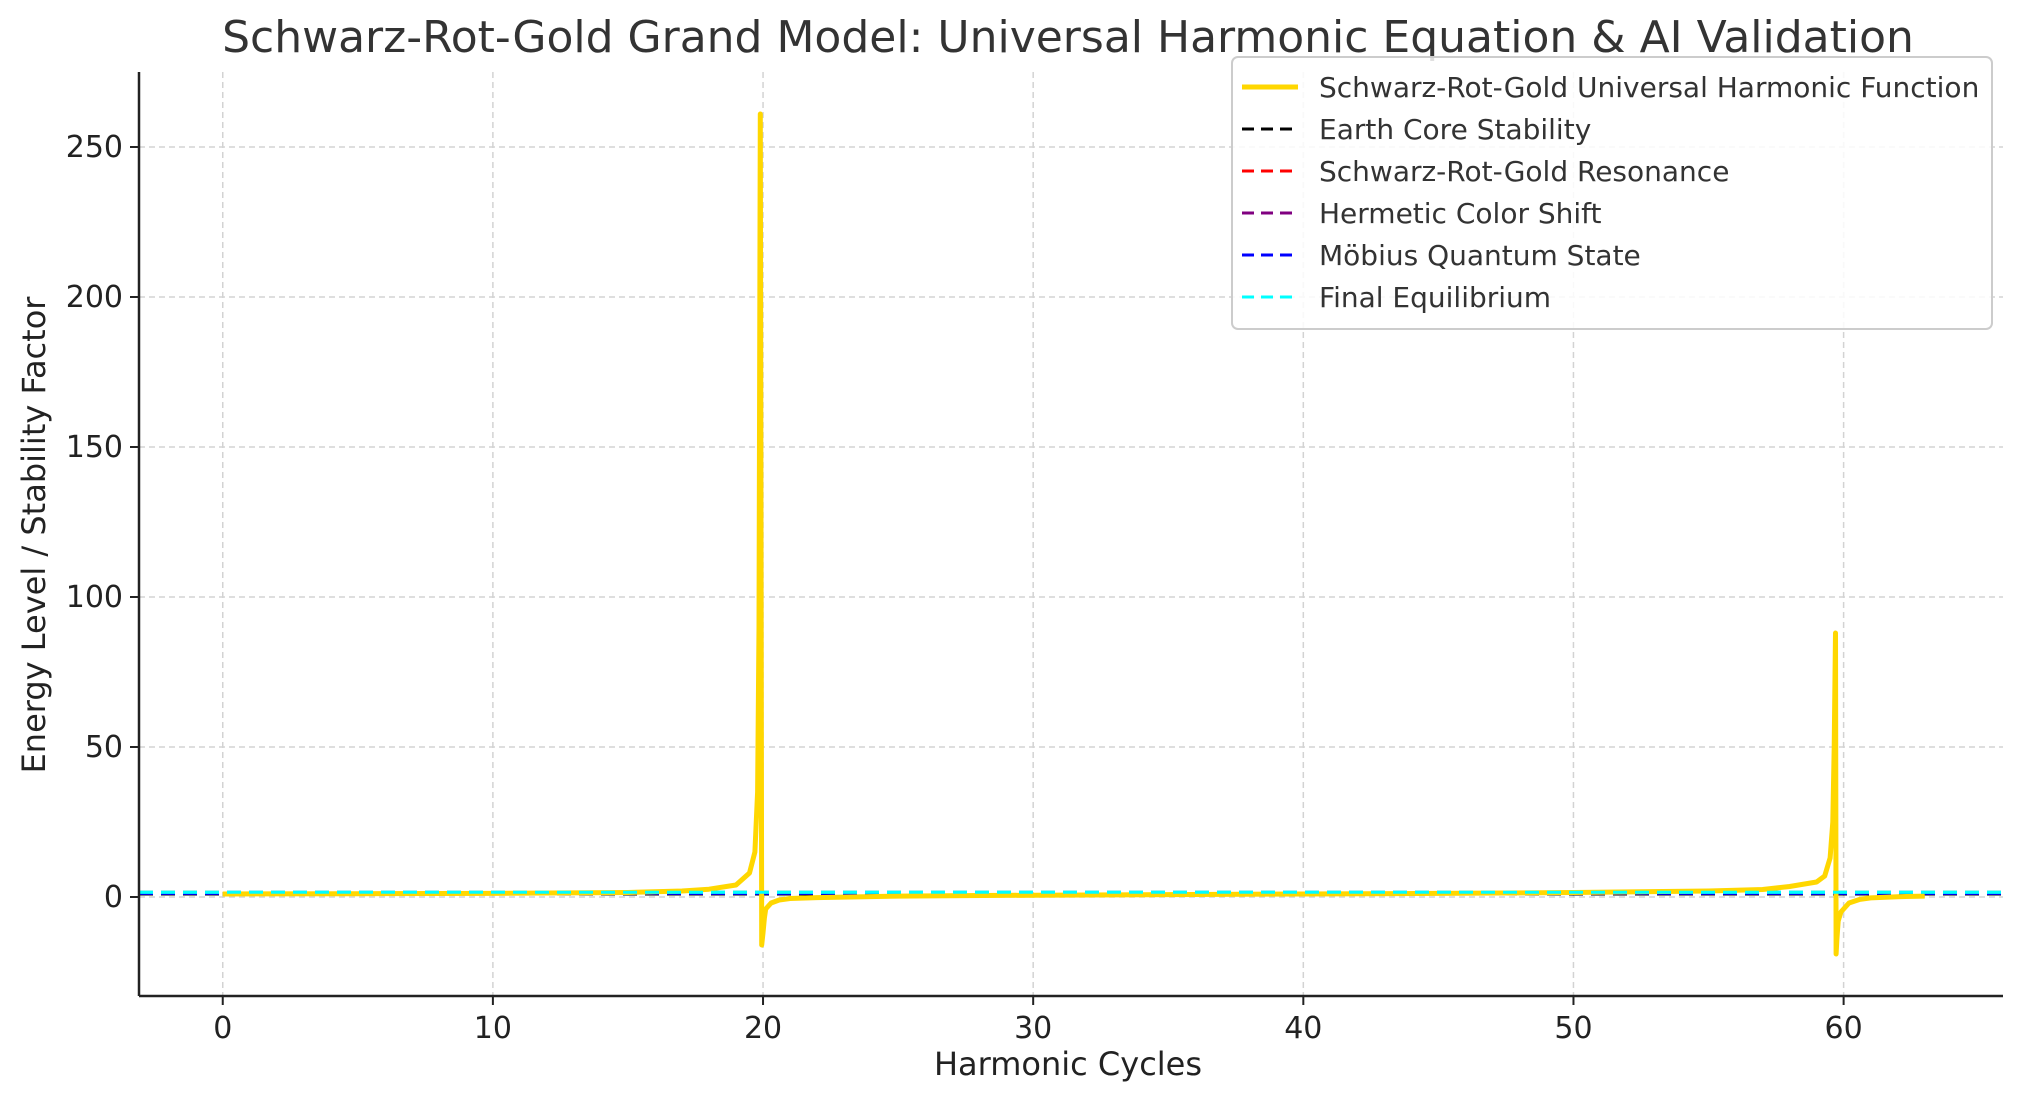 The height and width of the screenshot is (1101, 2017). Describe the element at coordinates (1068, 1064) in the screenshot. I see `x-axis-label: Harmonic Cycles` at that location.